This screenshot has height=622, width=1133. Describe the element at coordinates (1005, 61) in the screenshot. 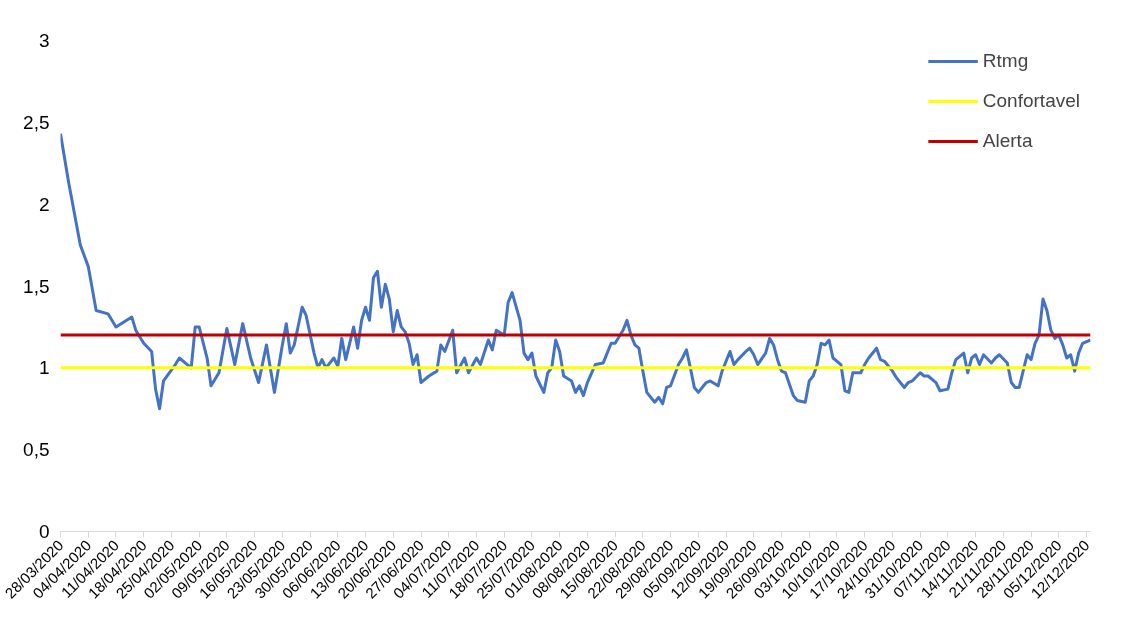

I see `legend-label: Rtmg` at that location.